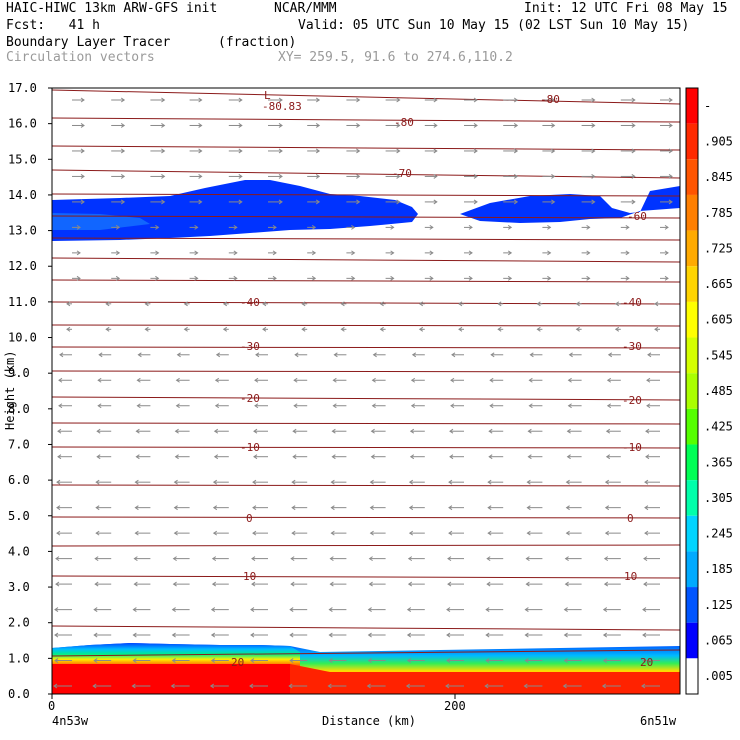  What do you see at coordinates (22, 124) in the screenshot?
I see `y-tick-label: 16.0` at bounding box center [22, 124].